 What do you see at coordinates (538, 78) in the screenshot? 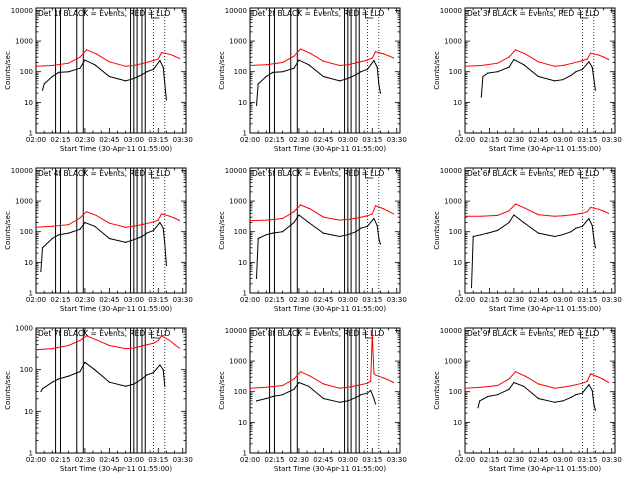
I see `events-series-line` at bounding box center [538, 78].